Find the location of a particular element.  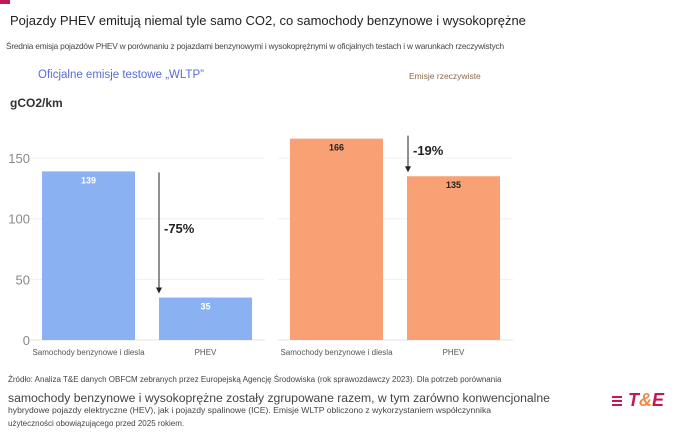

y-tick-label: 150 is located at coordinates (19, 158).